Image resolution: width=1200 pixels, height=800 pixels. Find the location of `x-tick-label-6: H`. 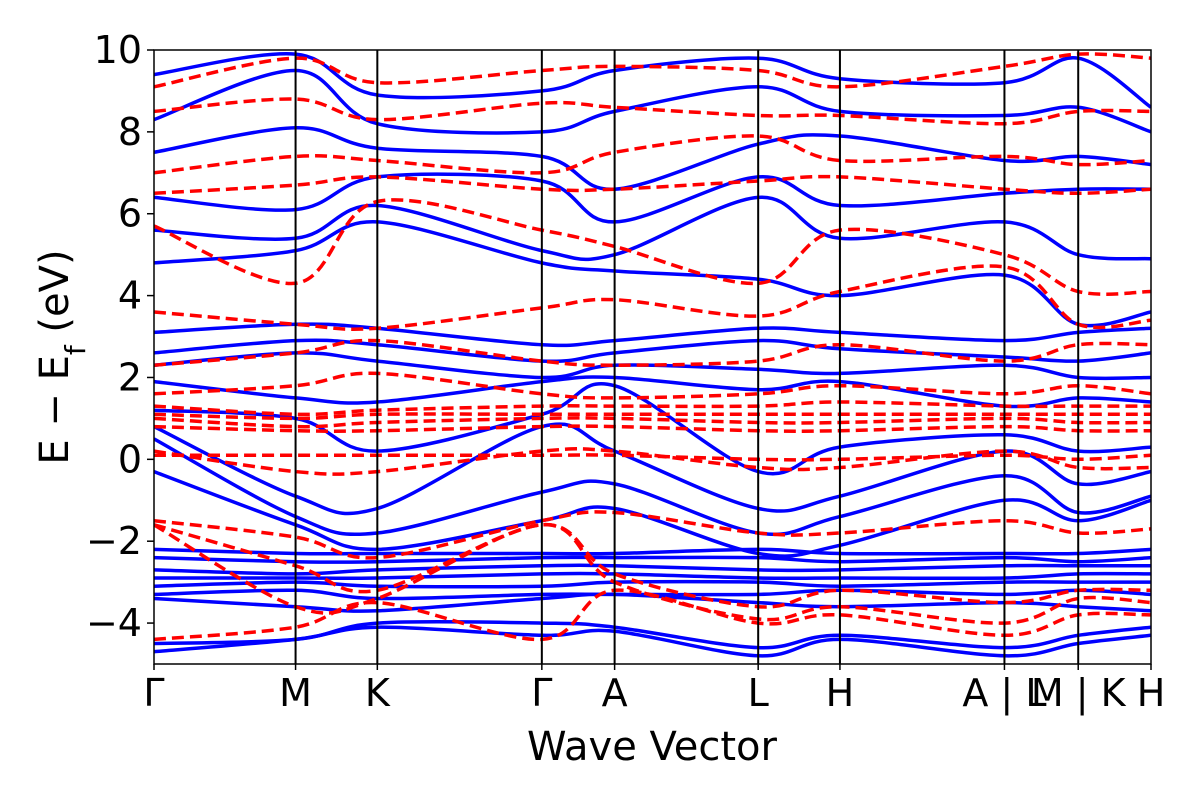

x-tick-label-6: H is located at coordinates (840, 693).